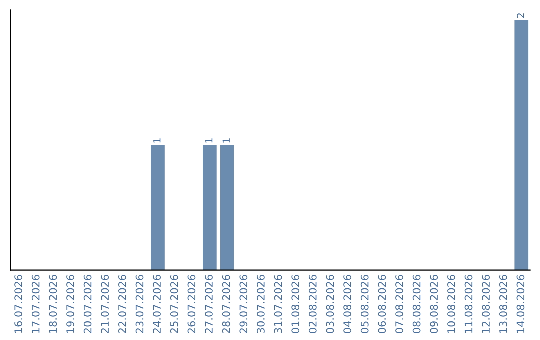  Describe the element at coordinates (348, 304) in the screenshot. I see `x-tick-label: 04.08.2026` at that location.